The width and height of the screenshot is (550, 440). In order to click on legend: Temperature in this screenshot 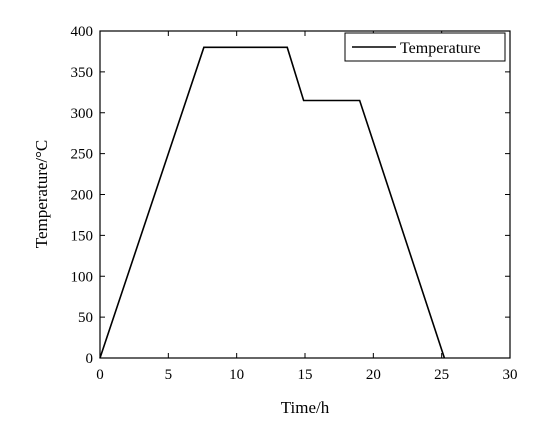, I will do `click(425, 47)`.